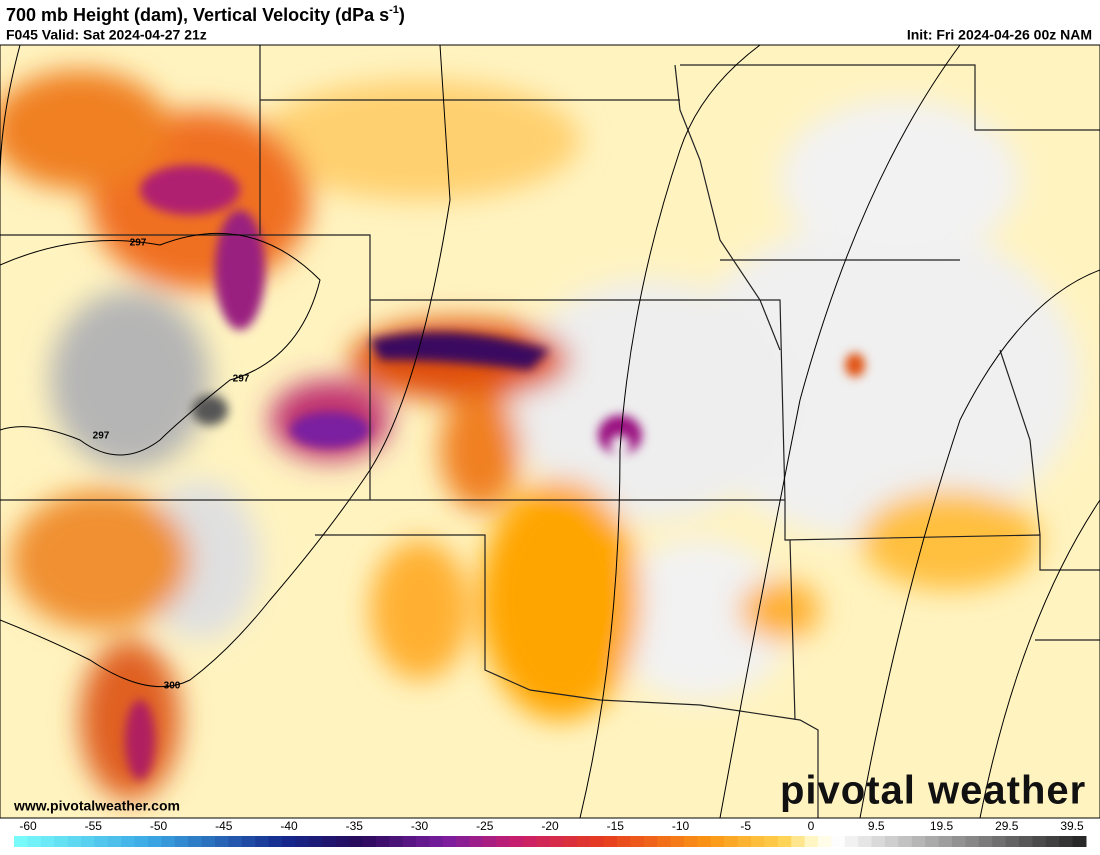  I want to click on colorbar-tick-label: -35, so click(355, 826).